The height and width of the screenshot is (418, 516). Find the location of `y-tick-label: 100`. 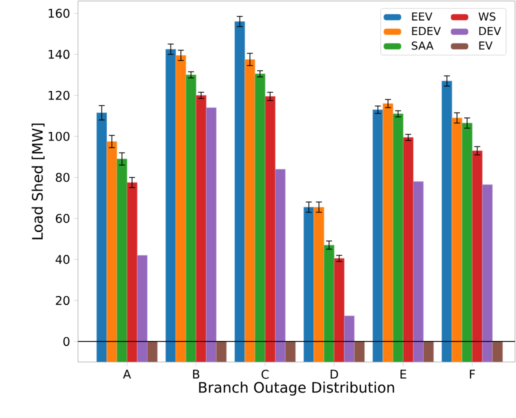

y-tick-label: 100 is located at coordinates (59, 136).